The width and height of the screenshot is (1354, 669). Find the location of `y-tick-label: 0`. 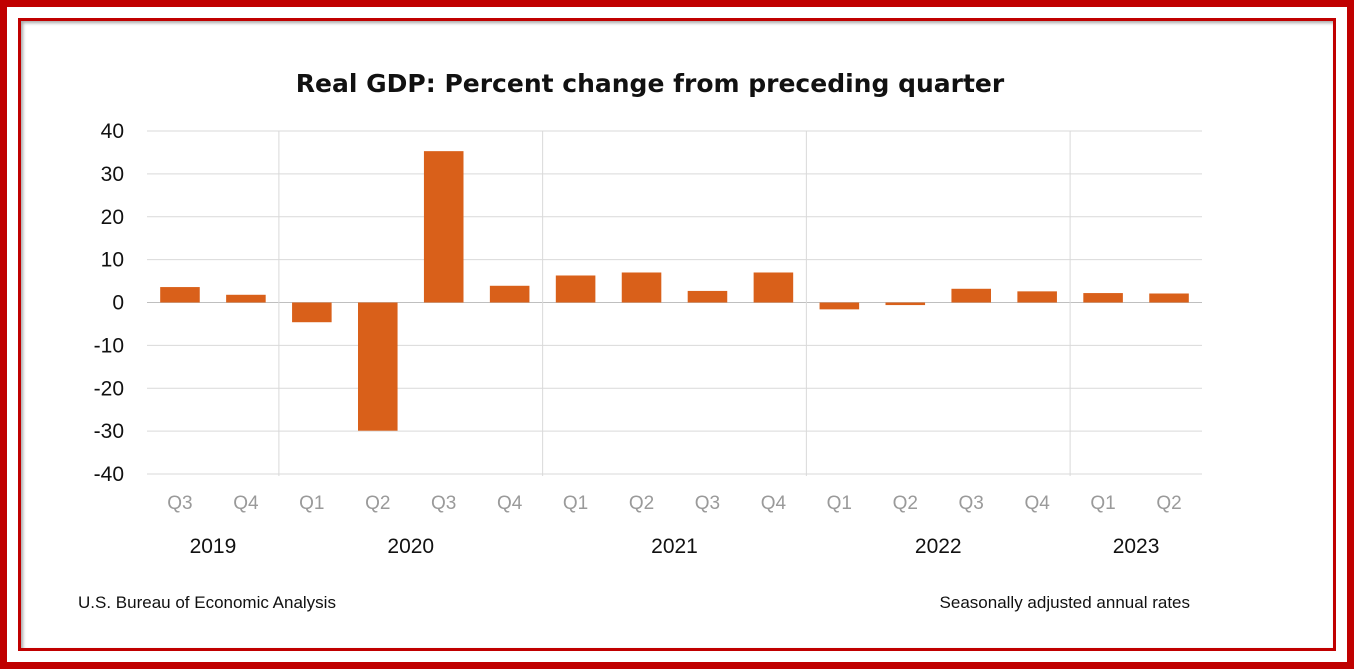

y-tick-label: 0 is located at coordinates (118, 303).